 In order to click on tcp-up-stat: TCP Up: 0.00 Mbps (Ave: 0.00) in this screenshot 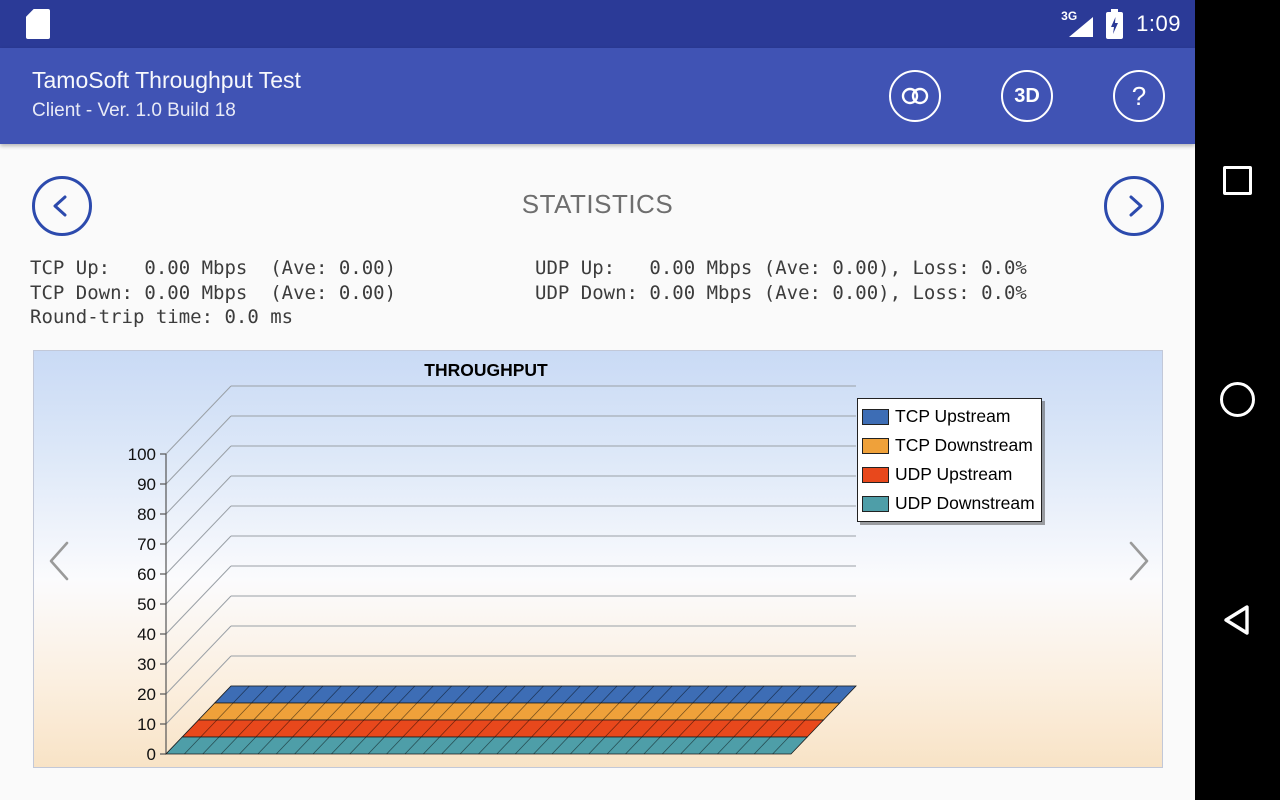, I will do `click(213, 268)`.